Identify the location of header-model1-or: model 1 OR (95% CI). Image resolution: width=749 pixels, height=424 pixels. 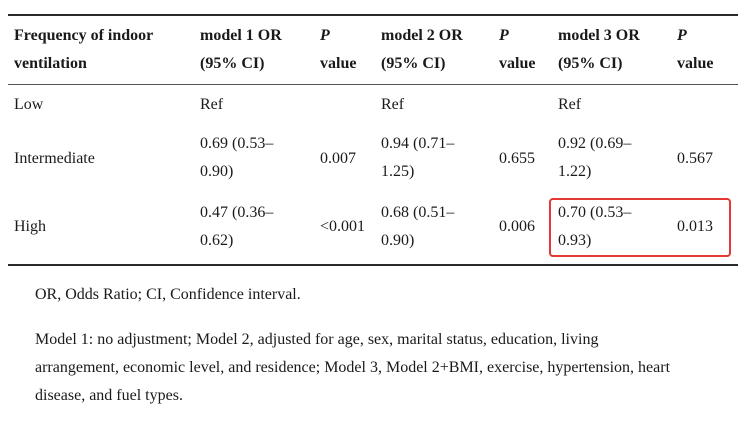
(241, 49).